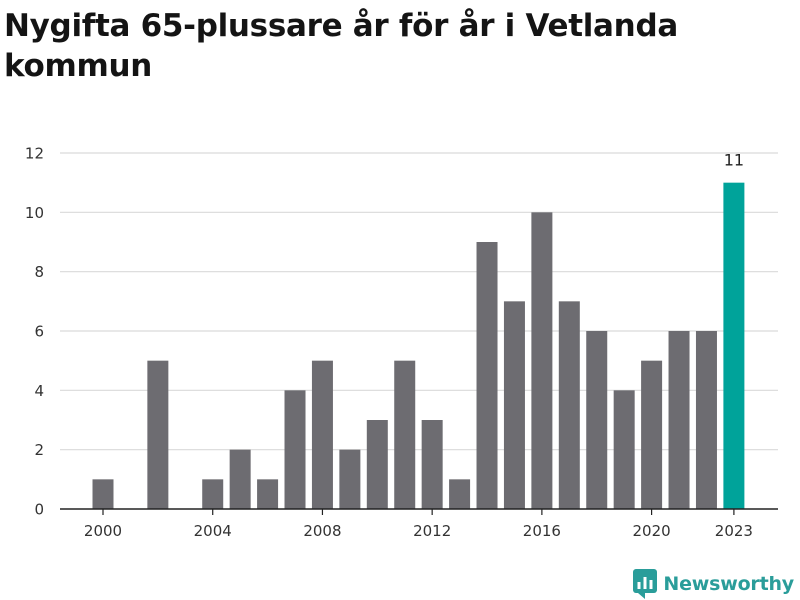 Image resolution: width=800 pixels, height=600 pixels. I want to click on x-tick-label: 2004, so click(213, 531).